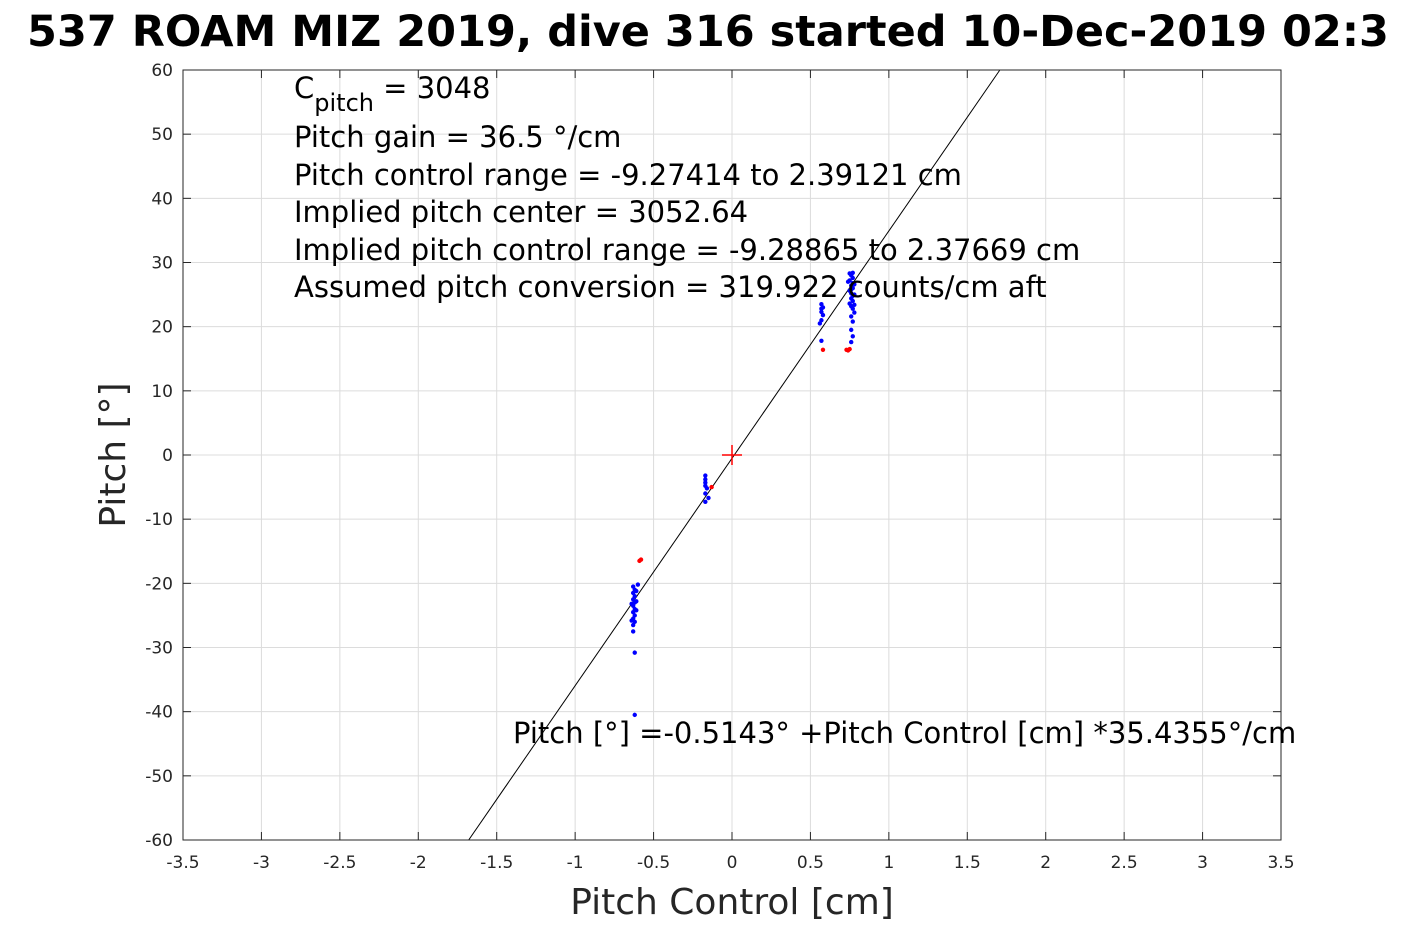 The height and width of the screenshot is (945, 1417). What do you see at coordinates (457, 137) in the screenshot?
I see `pitch-gain-annotation: Pitch gain = 36.5 °/cm` at bounding box center [457, 137].